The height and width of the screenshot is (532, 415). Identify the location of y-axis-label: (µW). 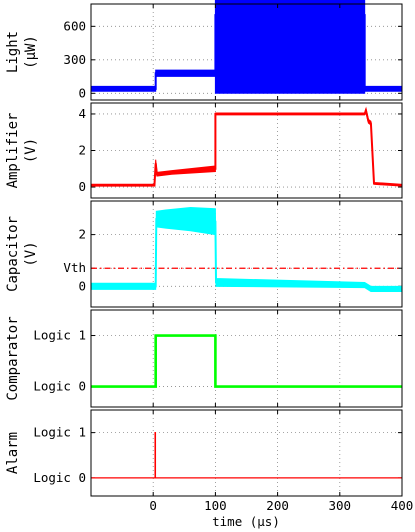
(31, 52).